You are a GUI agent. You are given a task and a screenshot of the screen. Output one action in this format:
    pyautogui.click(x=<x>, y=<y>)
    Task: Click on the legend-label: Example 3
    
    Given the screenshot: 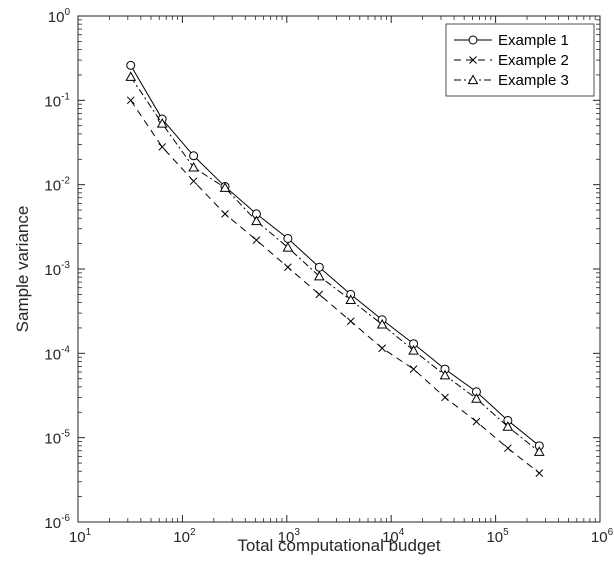 What is the action you would take?
    pyautogui.click(x=533, y=80)
    